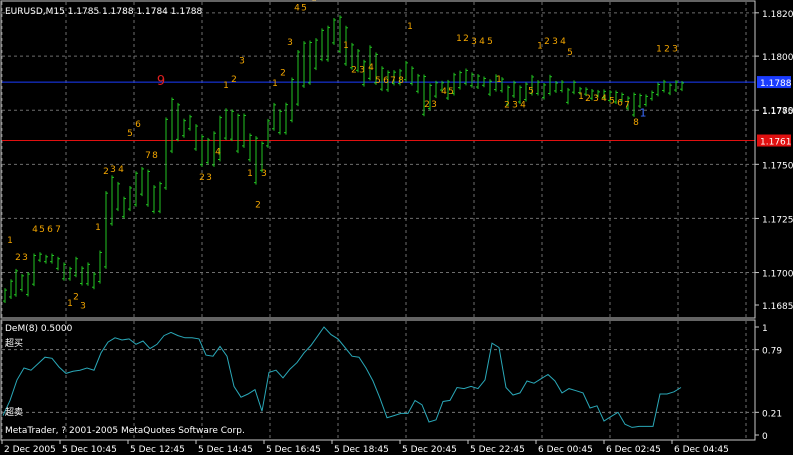 This screenshot has height=455, width=793. Describe the element at coordinates (14, 343) in the screenshot. I see `overbought-label: 超买` at that location.